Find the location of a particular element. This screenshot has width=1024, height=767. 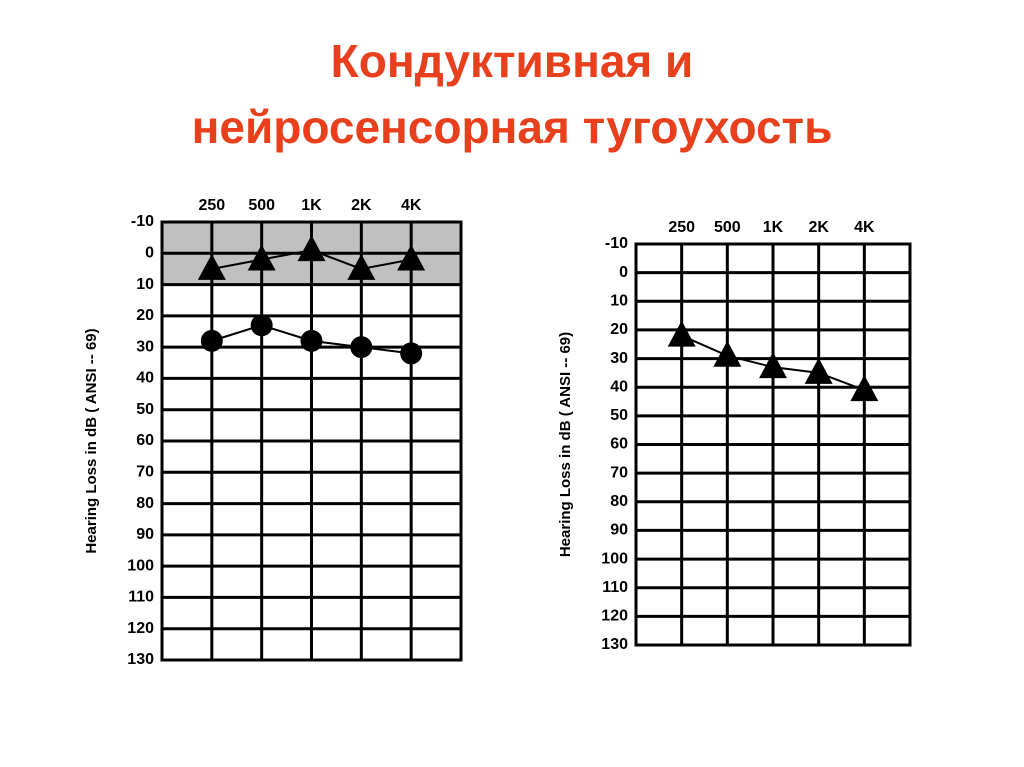

plot-frame is located at coordinates (773, 444).